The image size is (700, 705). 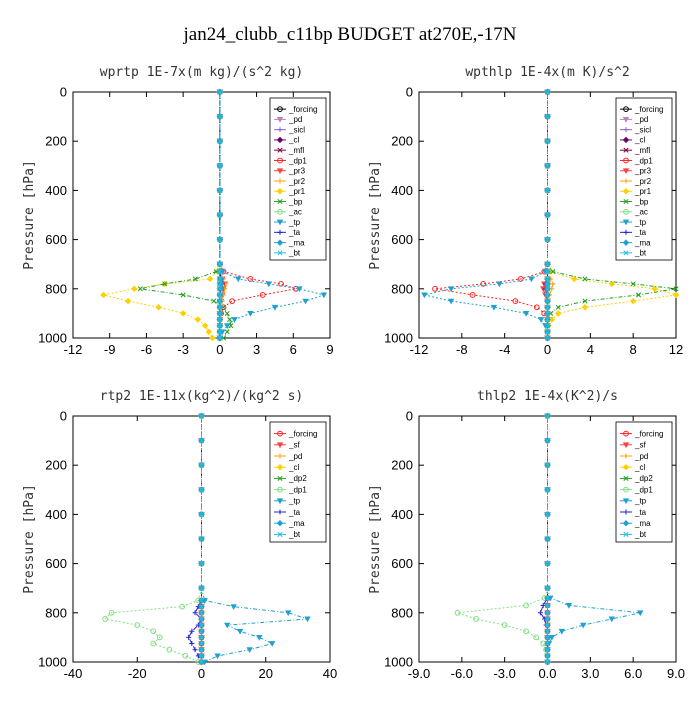 I want to click on x-tick-label: 6.0, so click(x=633, y=673).